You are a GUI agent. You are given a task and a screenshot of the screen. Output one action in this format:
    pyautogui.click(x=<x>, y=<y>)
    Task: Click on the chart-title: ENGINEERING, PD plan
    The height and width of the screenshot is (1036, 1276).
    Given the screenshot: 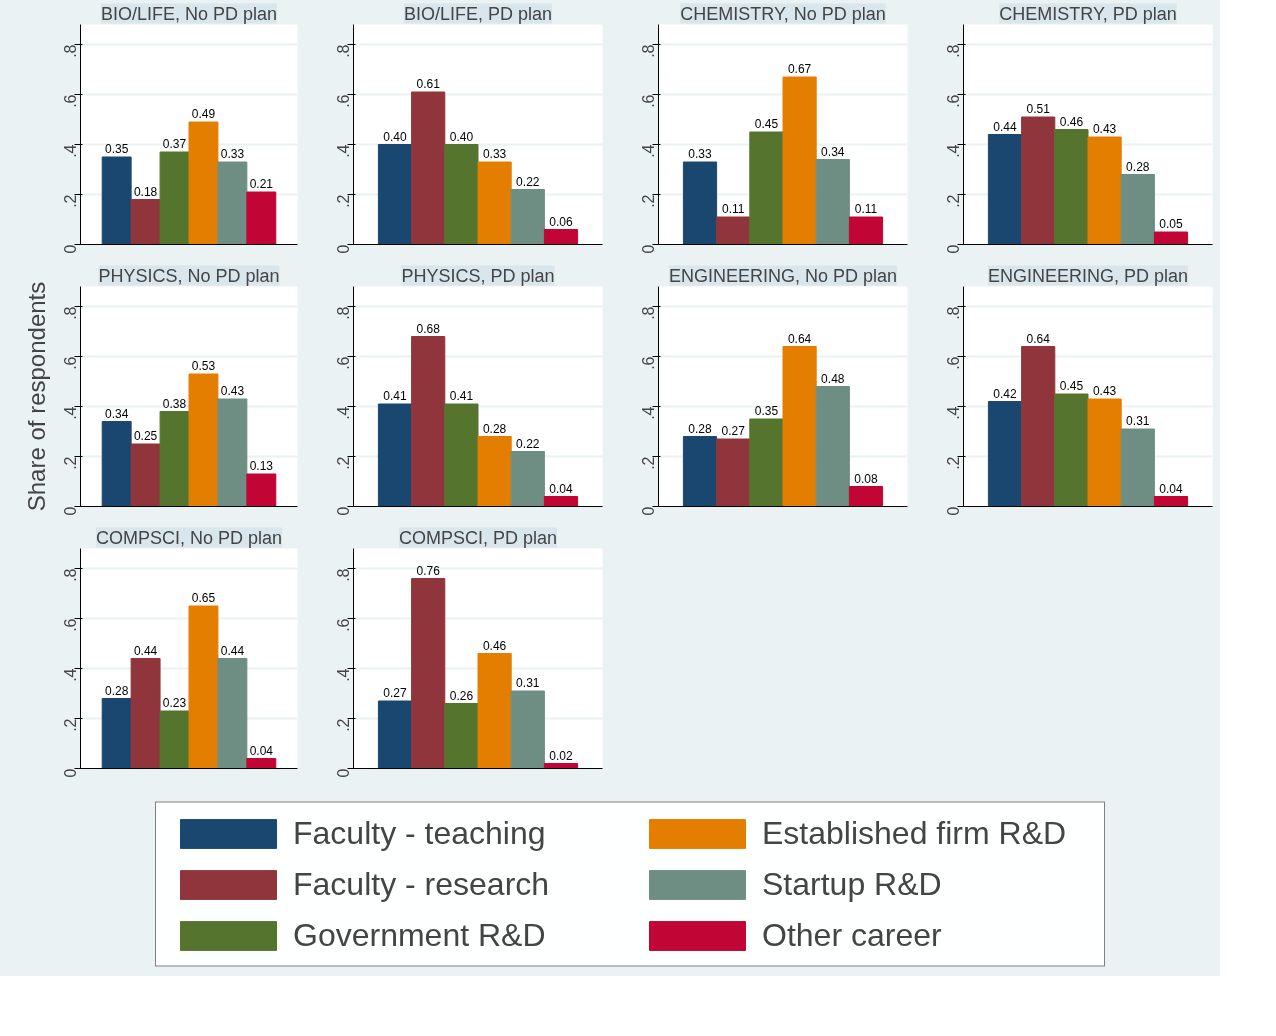 What is the action you would take?
    pyautogui.click(x=1088, y=275)
    